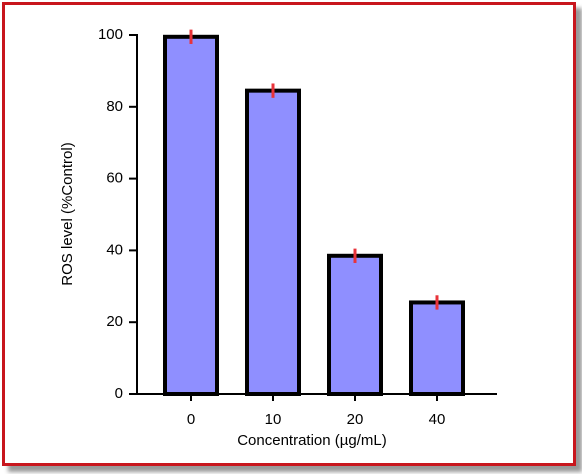 The width and height of the screenshot is (582, 474). Describe the element at coordinates (110, 34) in the screenshot. I see `y-tick-label: 100` at that location.